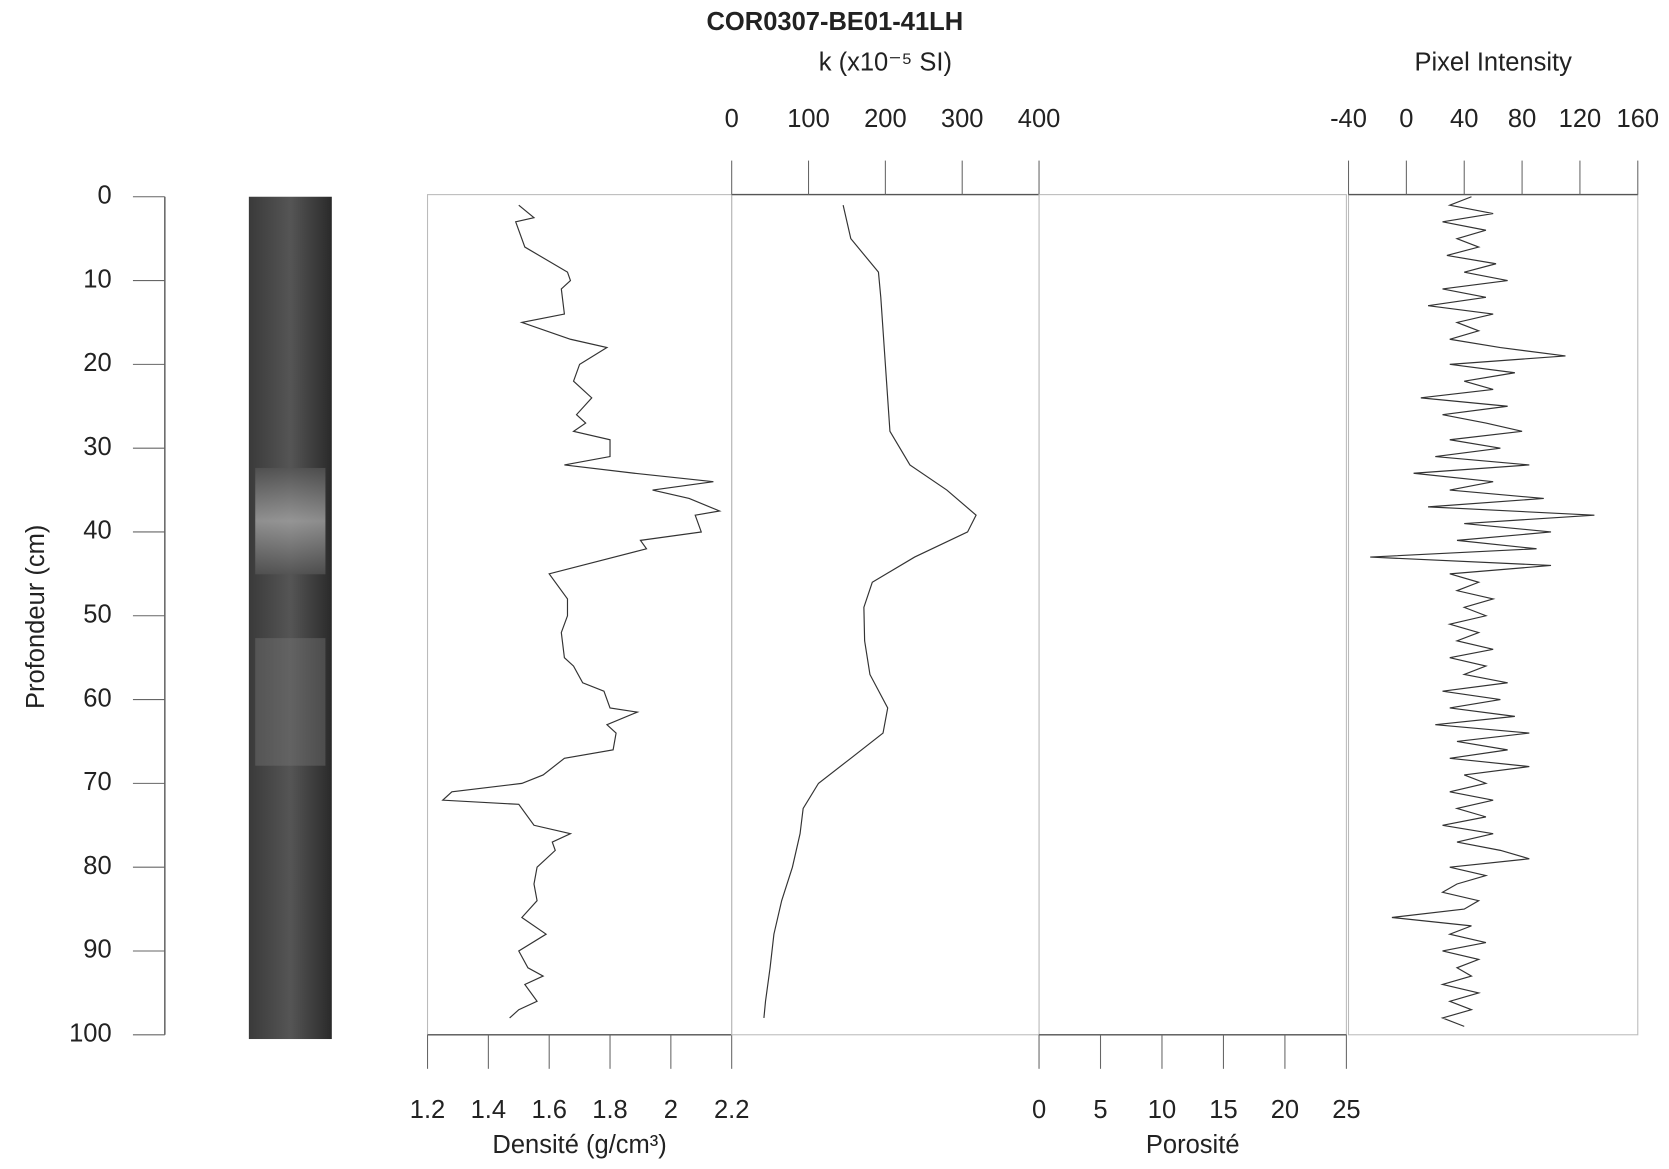  Describe the element at coordinates (1223, 1110) in the screenshot. I see `x-tick-label: 15` at that location.